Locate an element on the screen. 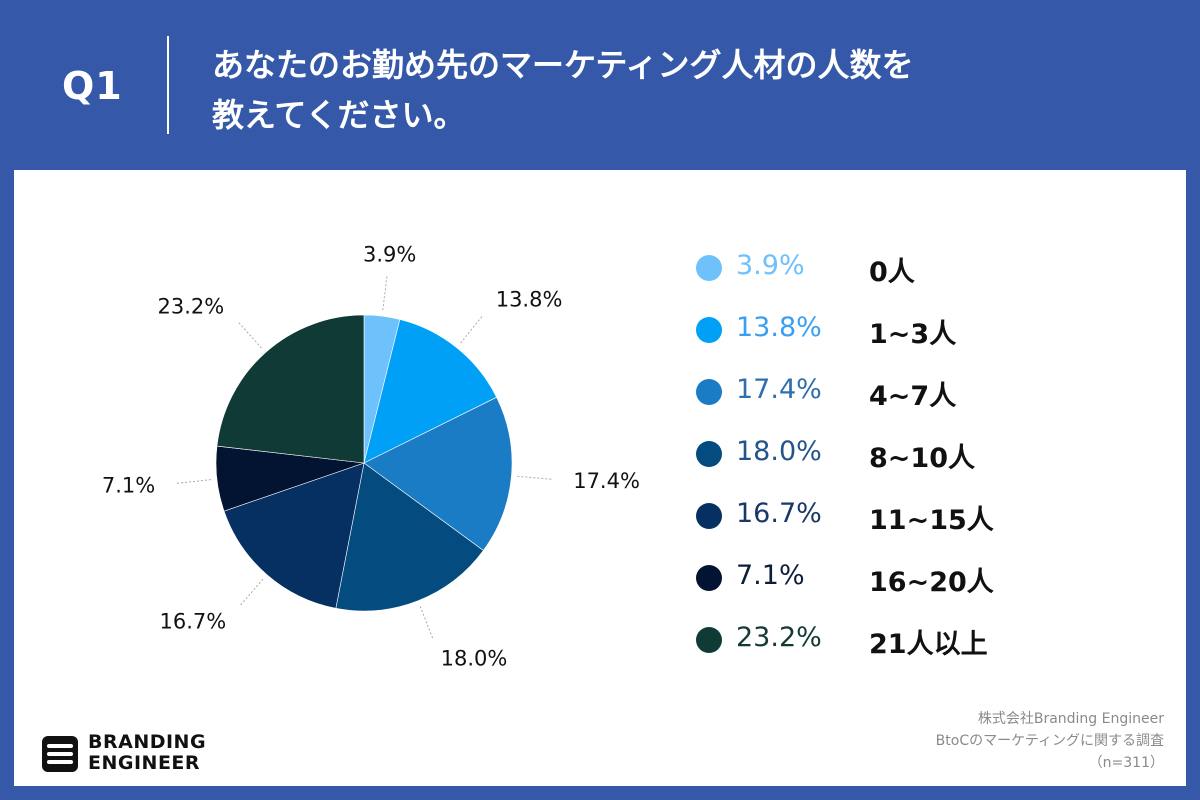 This screenshot has width=1200, height=800. legend-item-5: 7.1% 16~20人 is located at coordinates (934, 581).